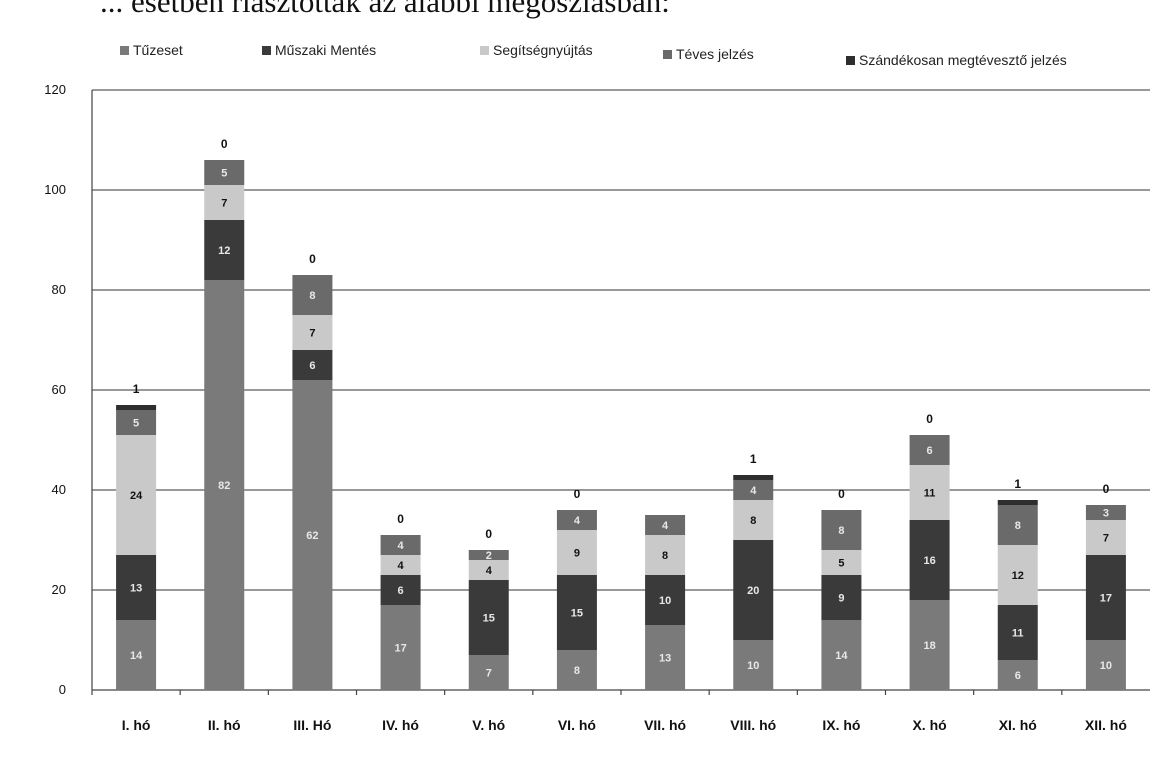 The image size is (1166, 764). I want to click on legend-item-teves-jelzes: Téves jelzés, so click(708, 54).